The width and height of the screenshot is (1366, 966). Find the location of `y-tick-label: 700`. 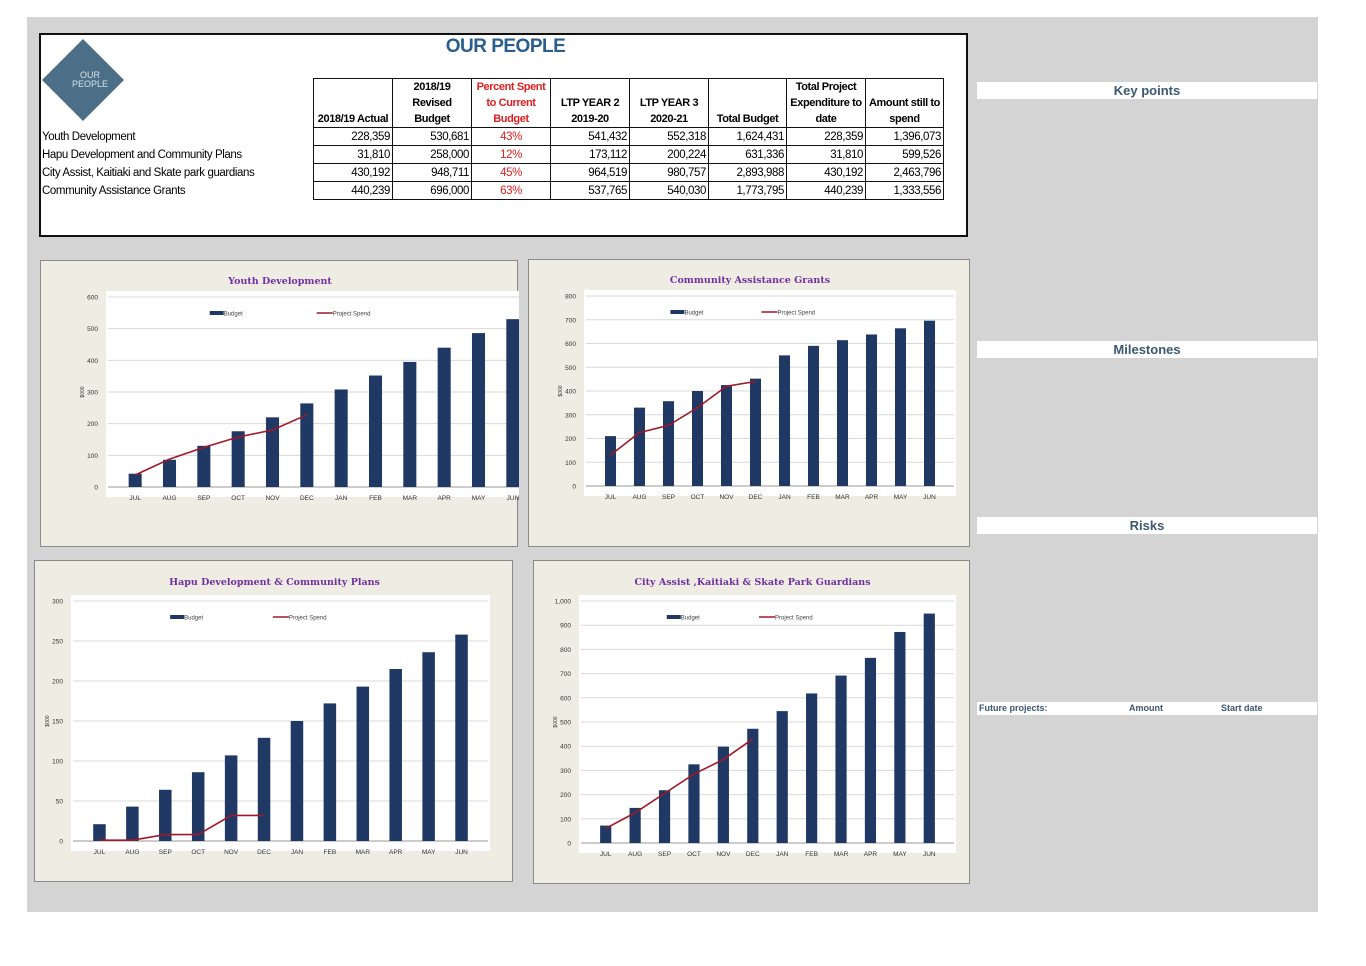

y-tick-label: 700 is located at coordinates (565, 674).